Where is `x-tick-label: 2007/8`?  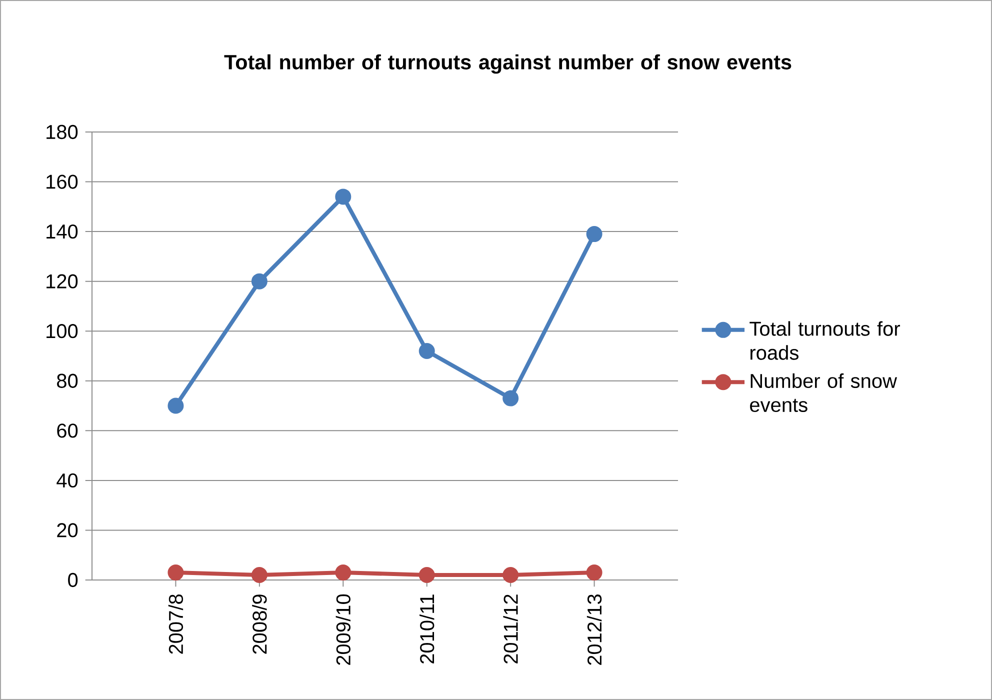 x-tick-label: 2007/8 is located at coordinates (176, 624).